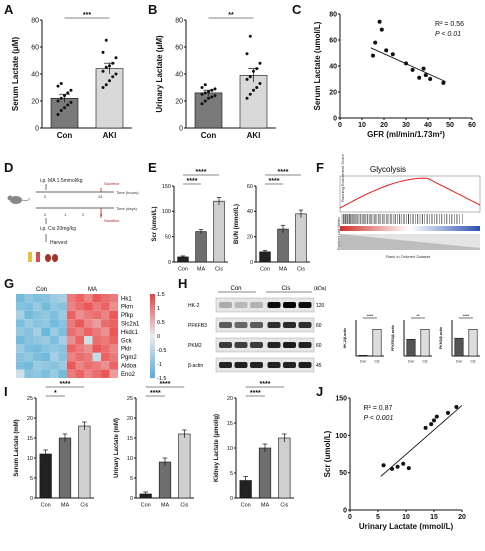 Image resolution: width=485 pixels, height=551 pixels. I want to click on tick-bottom-3: 3, so click(101, 214).